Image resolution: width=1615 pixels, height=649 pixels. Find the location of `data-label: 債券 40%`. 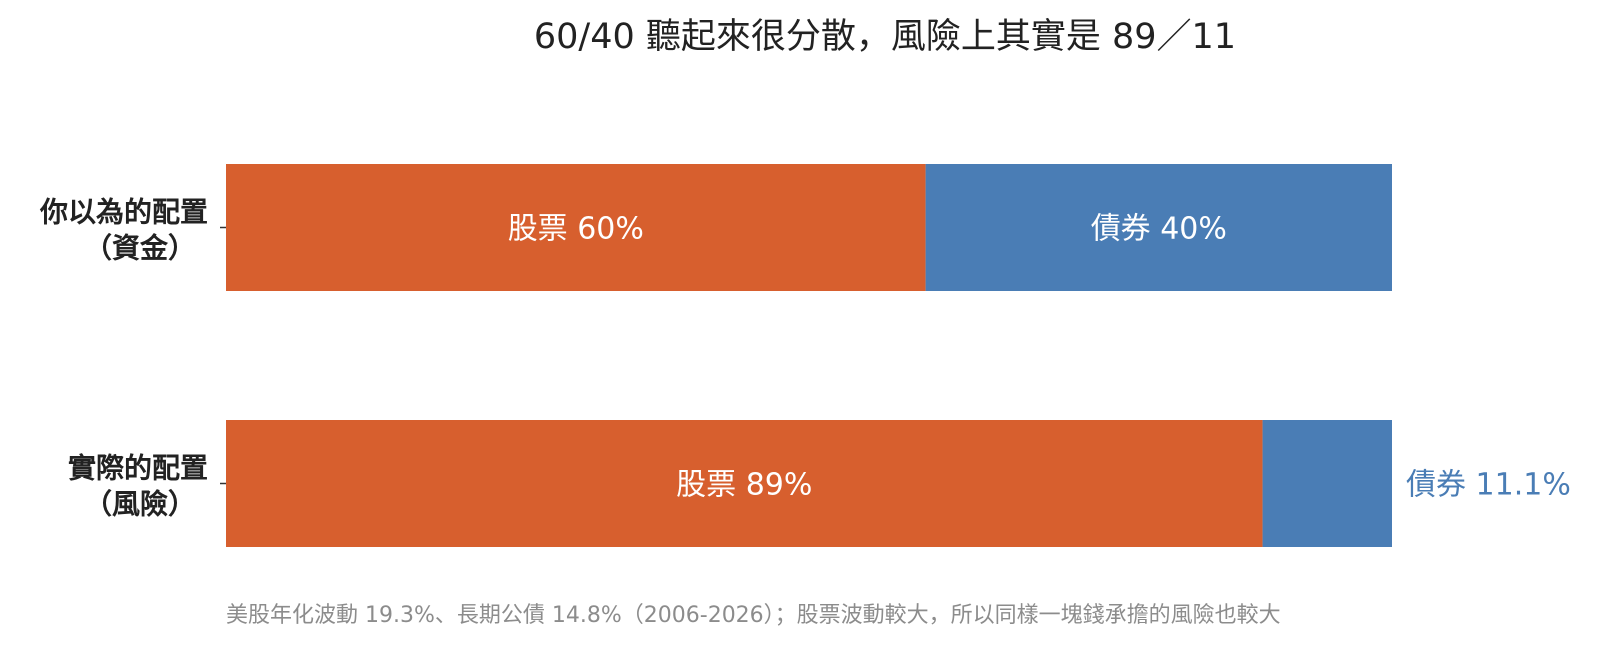

data-label: 債券 40% is located at coordinates (1159, 229).